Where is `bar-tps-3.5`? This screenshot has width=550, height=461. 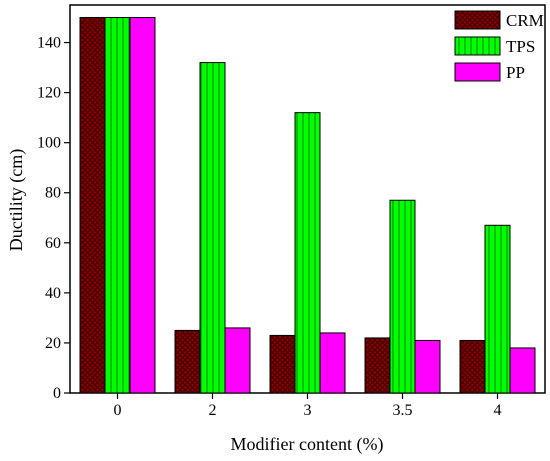 bar-tps-3.5 is located at coordinates (402, 296).